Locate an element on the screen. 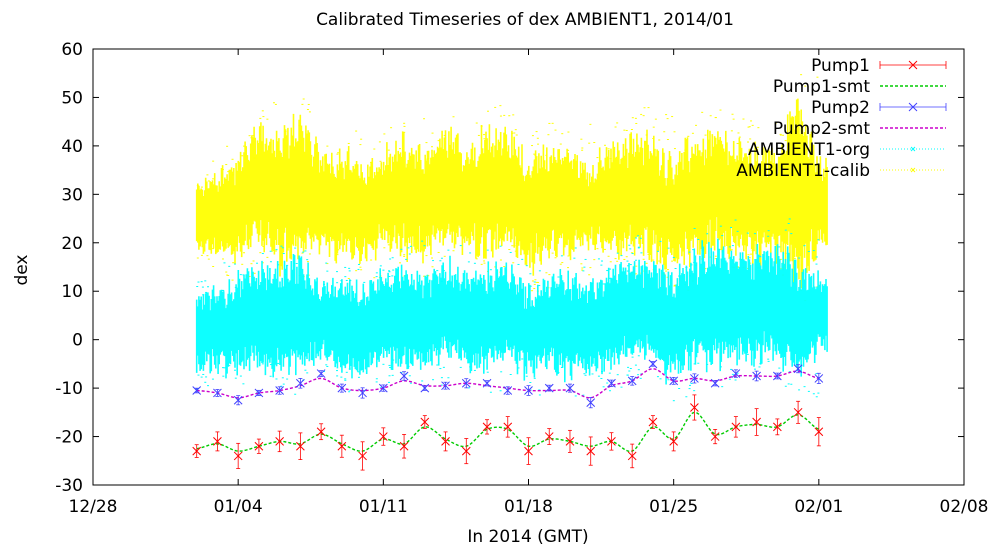 This screenshot has width=998, height=559. y-tick-label: 30 is located at coordinates (72, 195).